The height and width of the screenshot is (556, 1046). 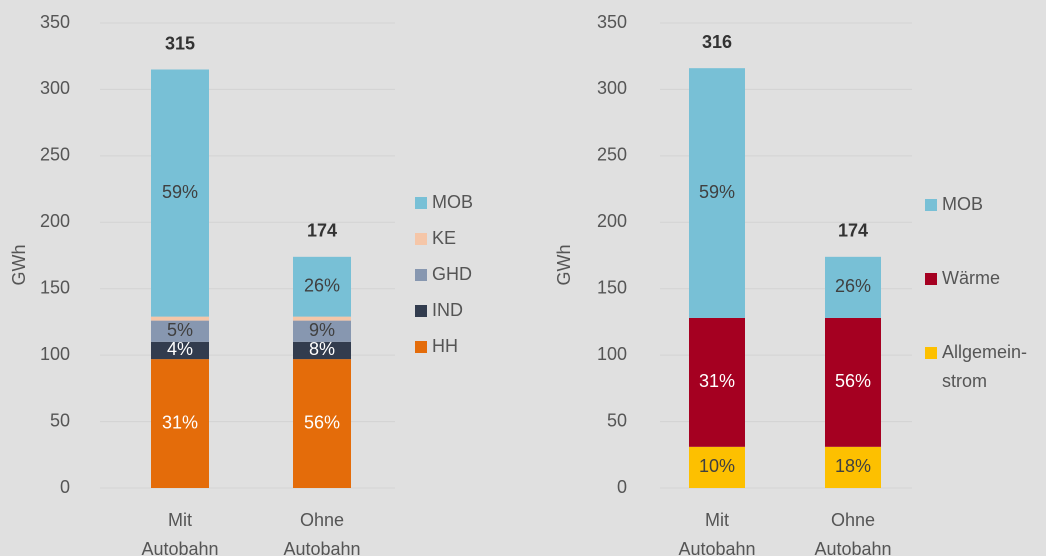 I want to click on data-label: 10%, so click(x=717, y=466).